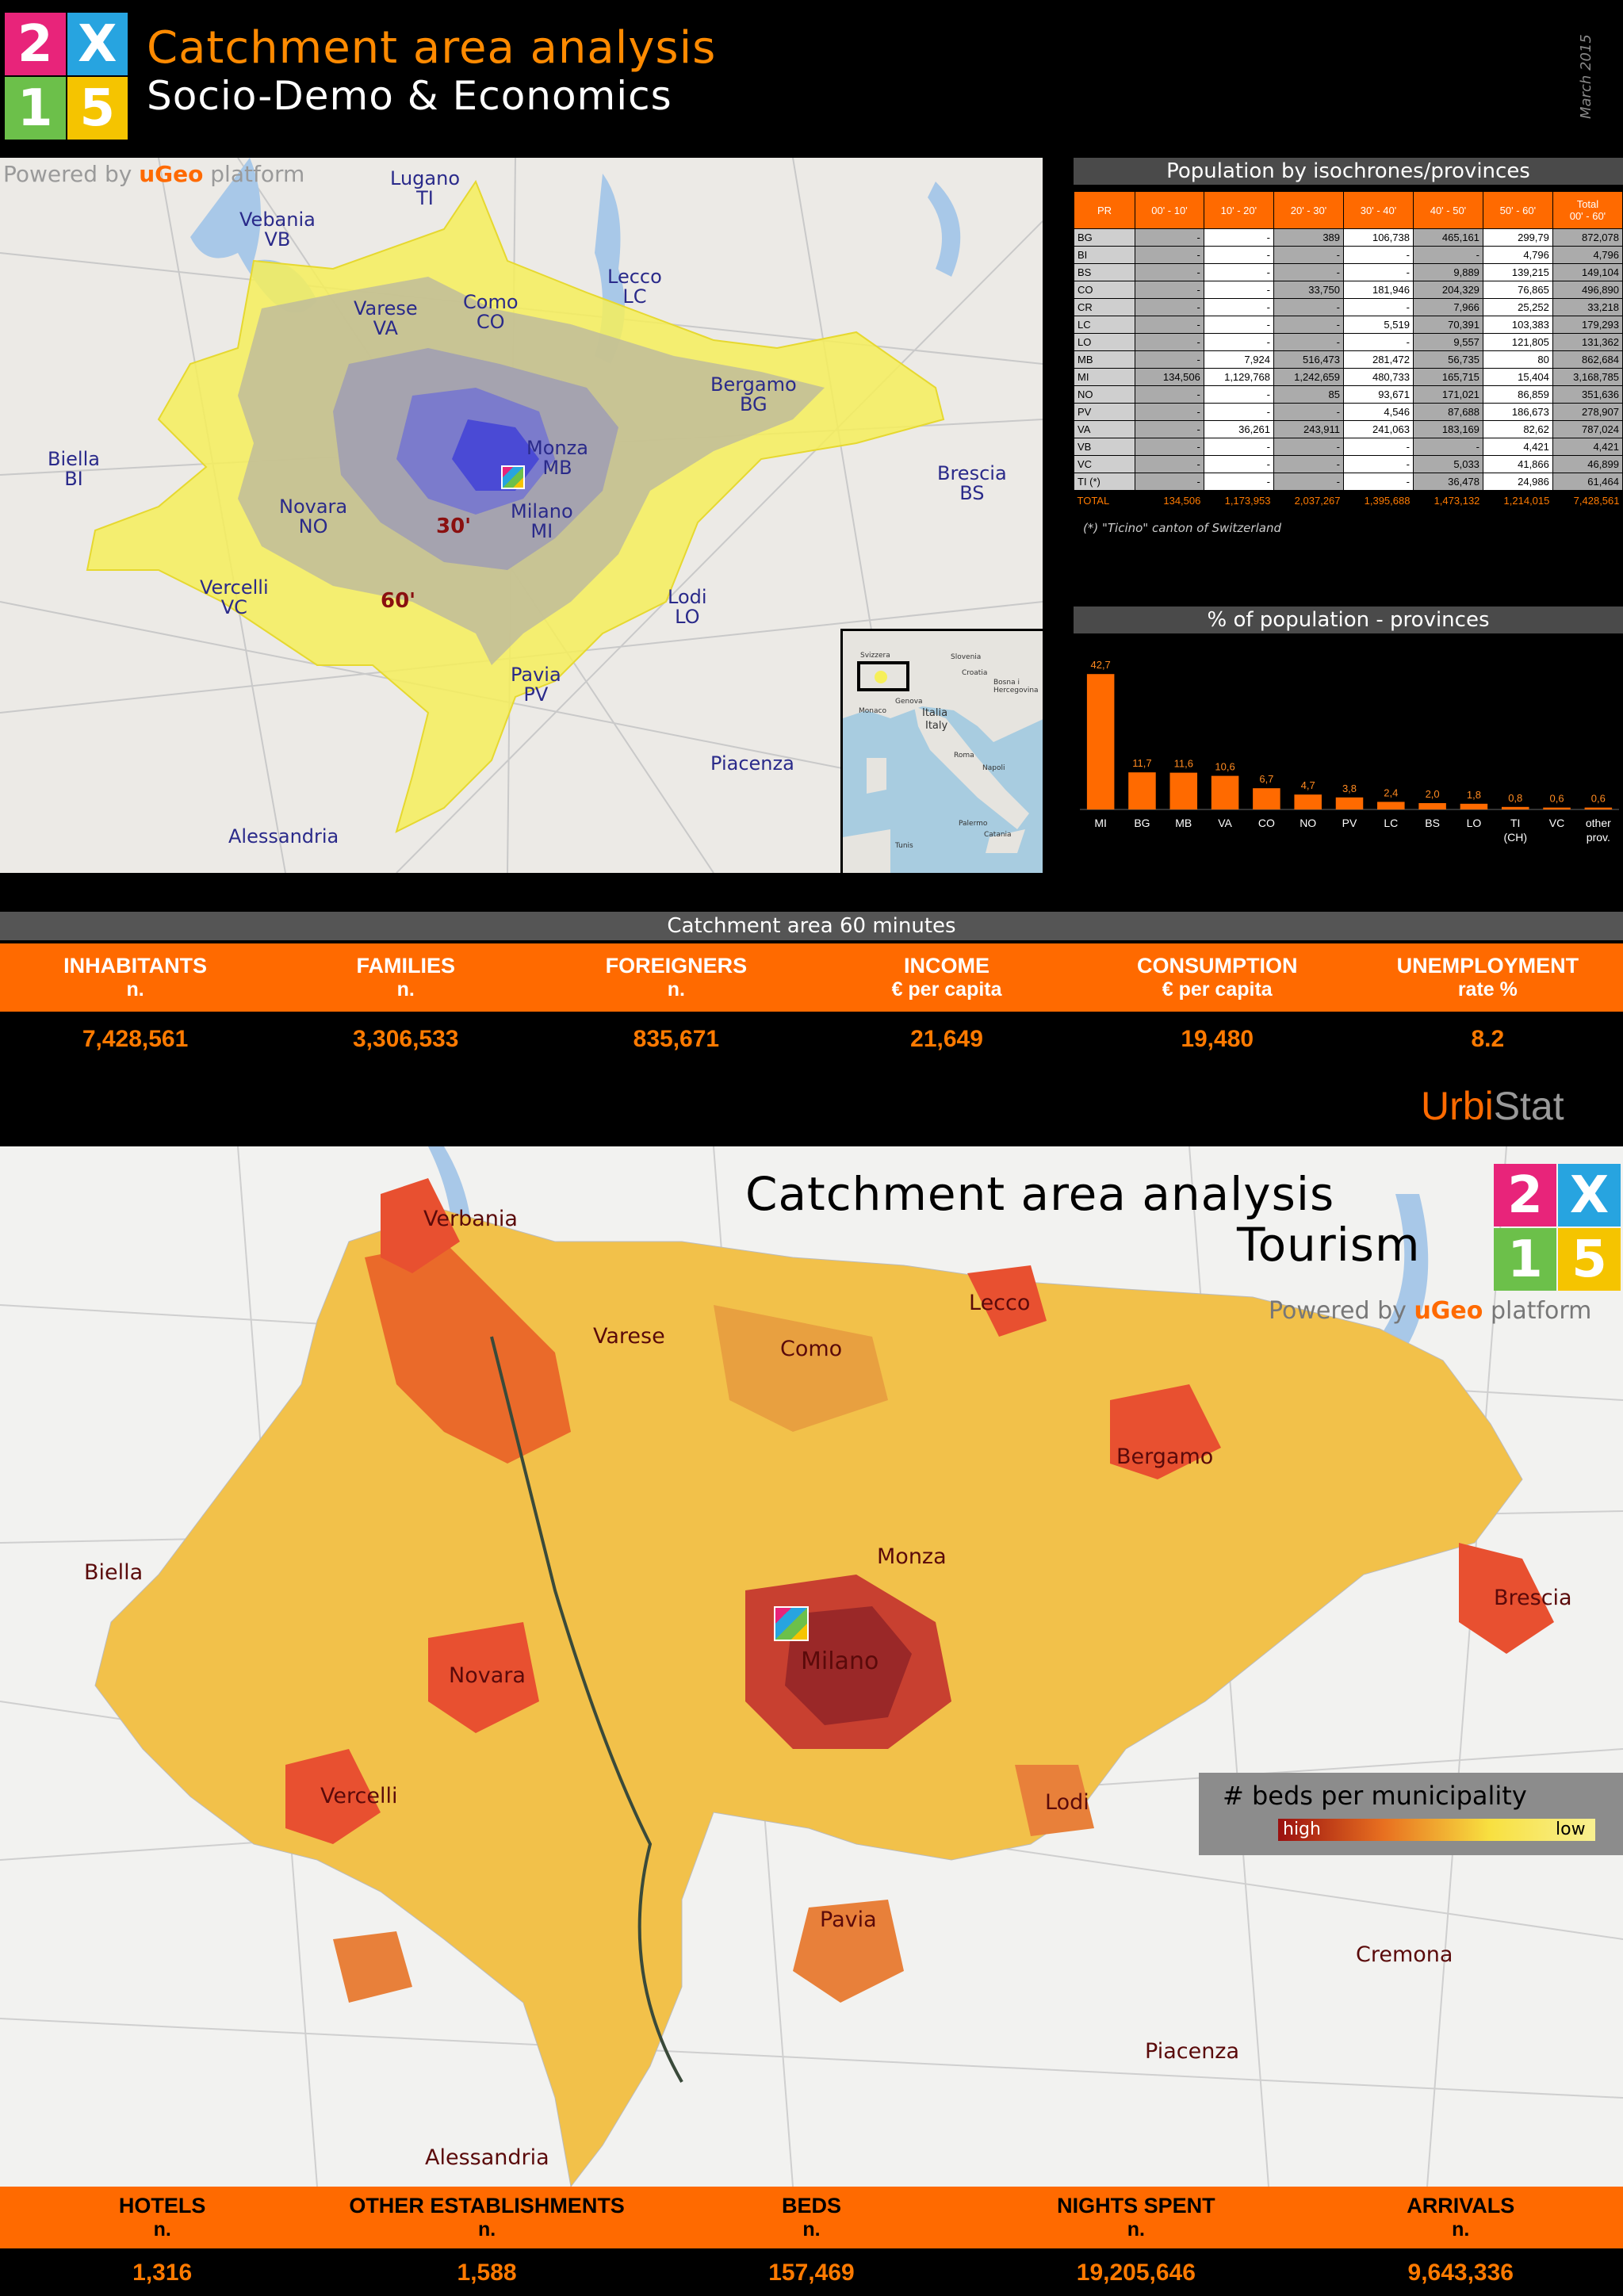  What do you see at coordinates (1433, 794) in the screenshot?
I see `chart-value-label: 2,0` at bounding box center [1433, 794].